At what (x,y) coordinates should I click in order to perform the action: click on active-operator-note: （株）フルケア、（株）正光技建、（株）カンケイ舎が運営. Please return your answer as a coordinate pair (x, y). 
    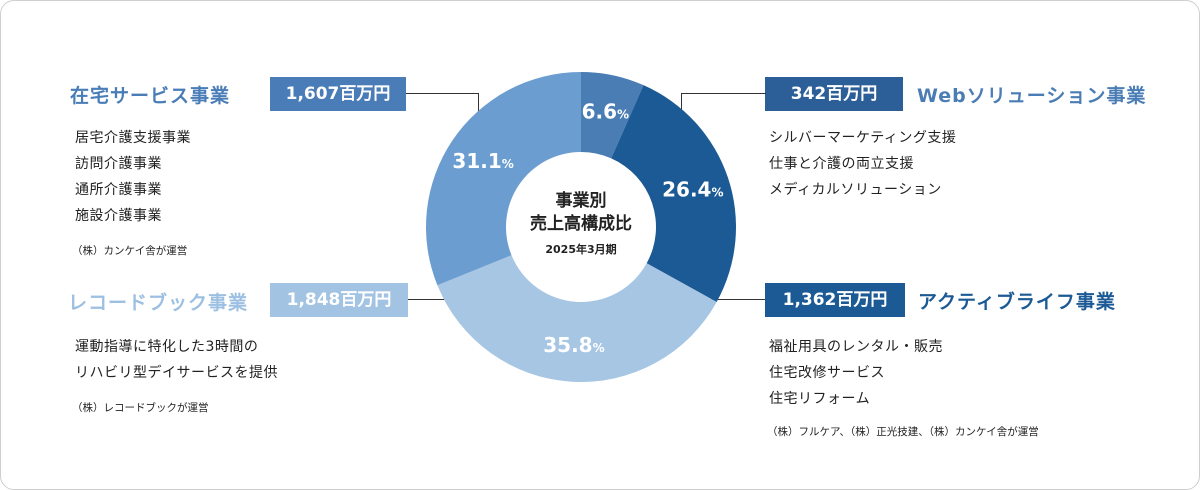
    Looking at the image, I should click on (903, 432).